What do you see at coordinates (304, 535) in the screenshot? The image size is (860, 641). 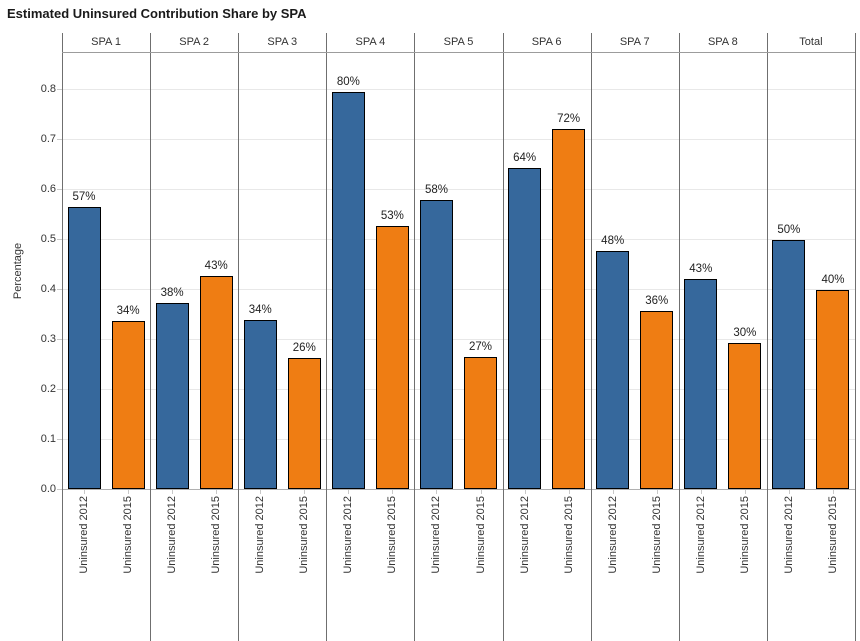 I see `x-tick-label-spa-3-uninsured-2015: Uninsured 2015` at bounding box center [304, 535].